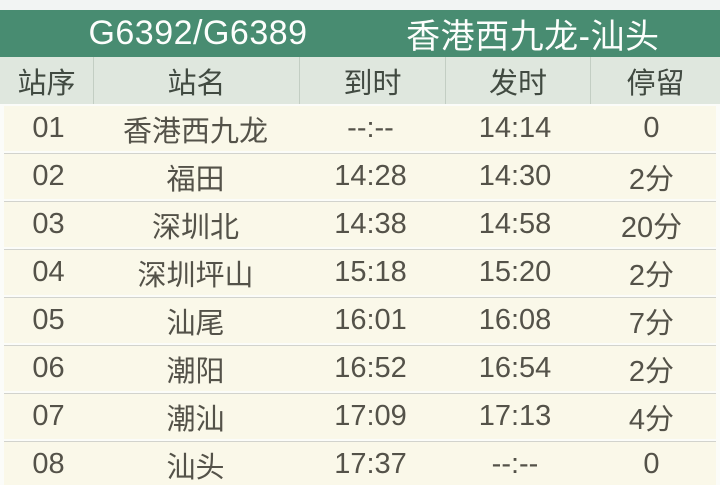 This screenshot has width=720, height=485. What do you see at coordinates (651, 323) in the screenshot?
I see `cell-stop-duration: 7分` at bounding box center [651, 323].